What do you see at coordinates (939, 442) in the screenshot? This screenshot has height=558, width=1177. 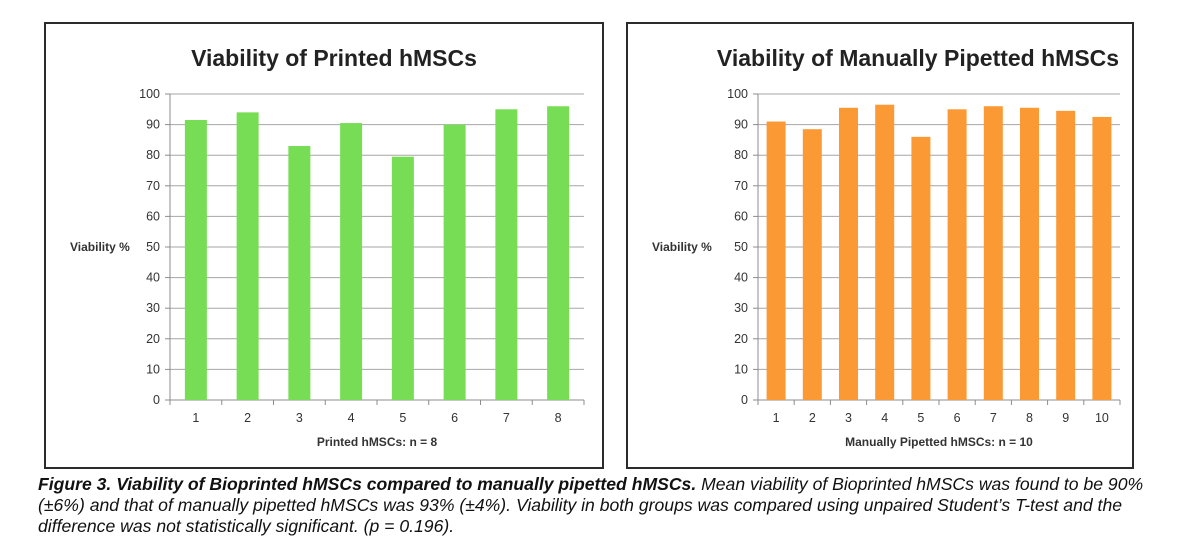 I see `x-axis-label: Manually Pipetted hMSCs: n = 10` at bounding box center [939, 442].